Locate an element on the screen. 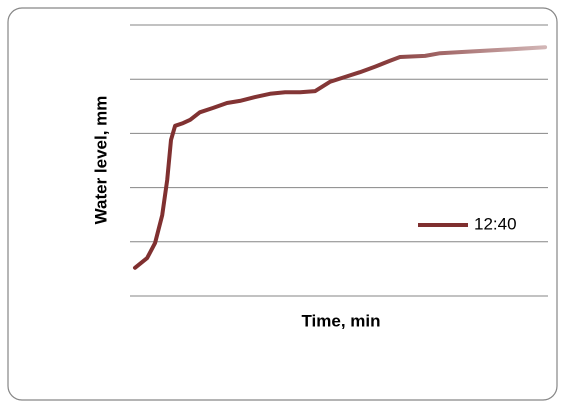 The image size is (565, 410). x-axis-title: Time, min is located at coordinates (340, 320).